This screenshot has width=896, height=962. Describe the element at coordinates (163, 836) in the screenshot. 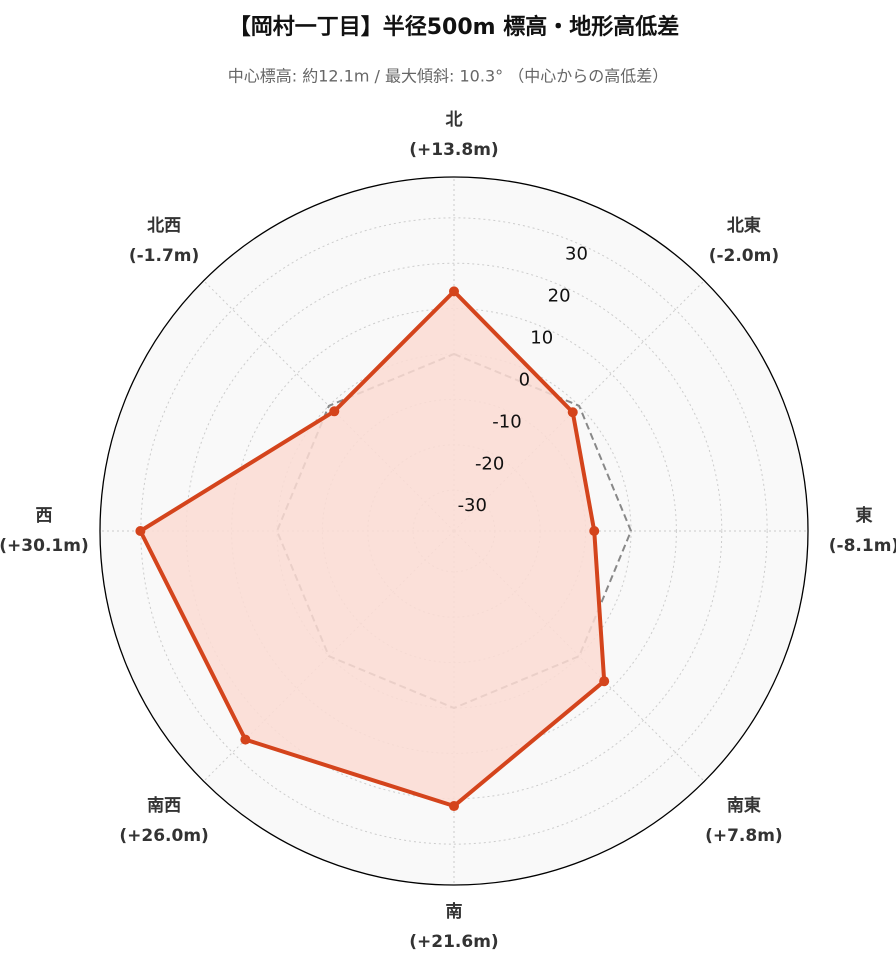

I see `value-label: (+26.0m)` at that location.